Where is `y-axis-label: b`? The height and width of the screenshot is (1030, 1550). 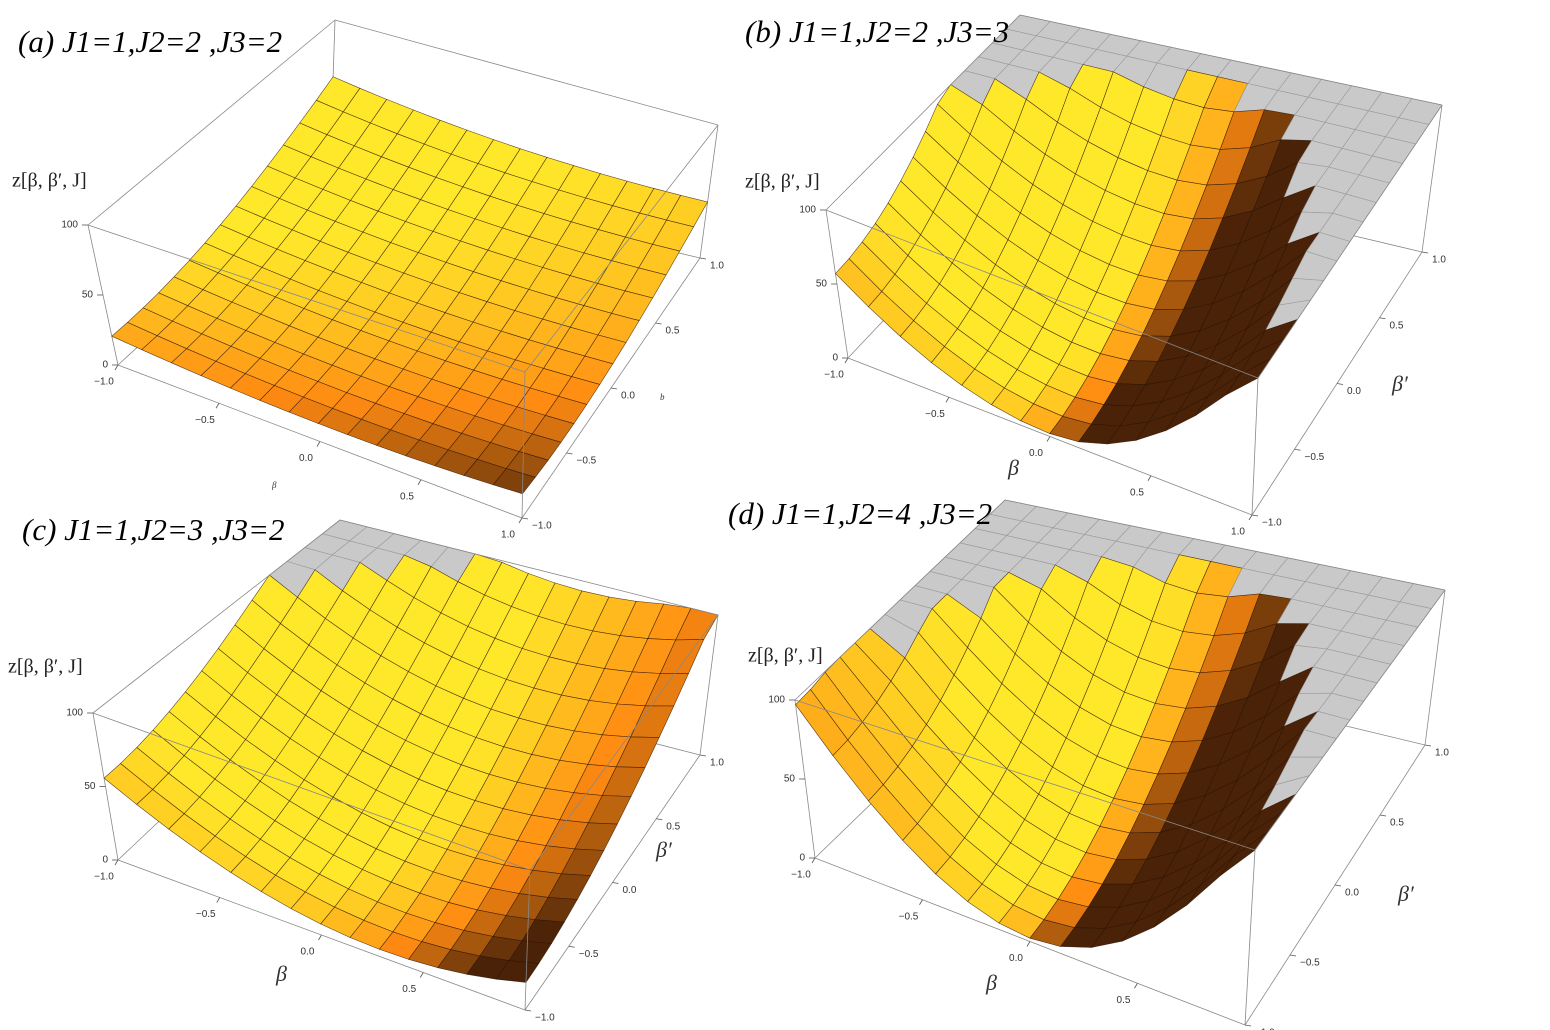
y-axis-label: b is located at coordinates (662, 397).